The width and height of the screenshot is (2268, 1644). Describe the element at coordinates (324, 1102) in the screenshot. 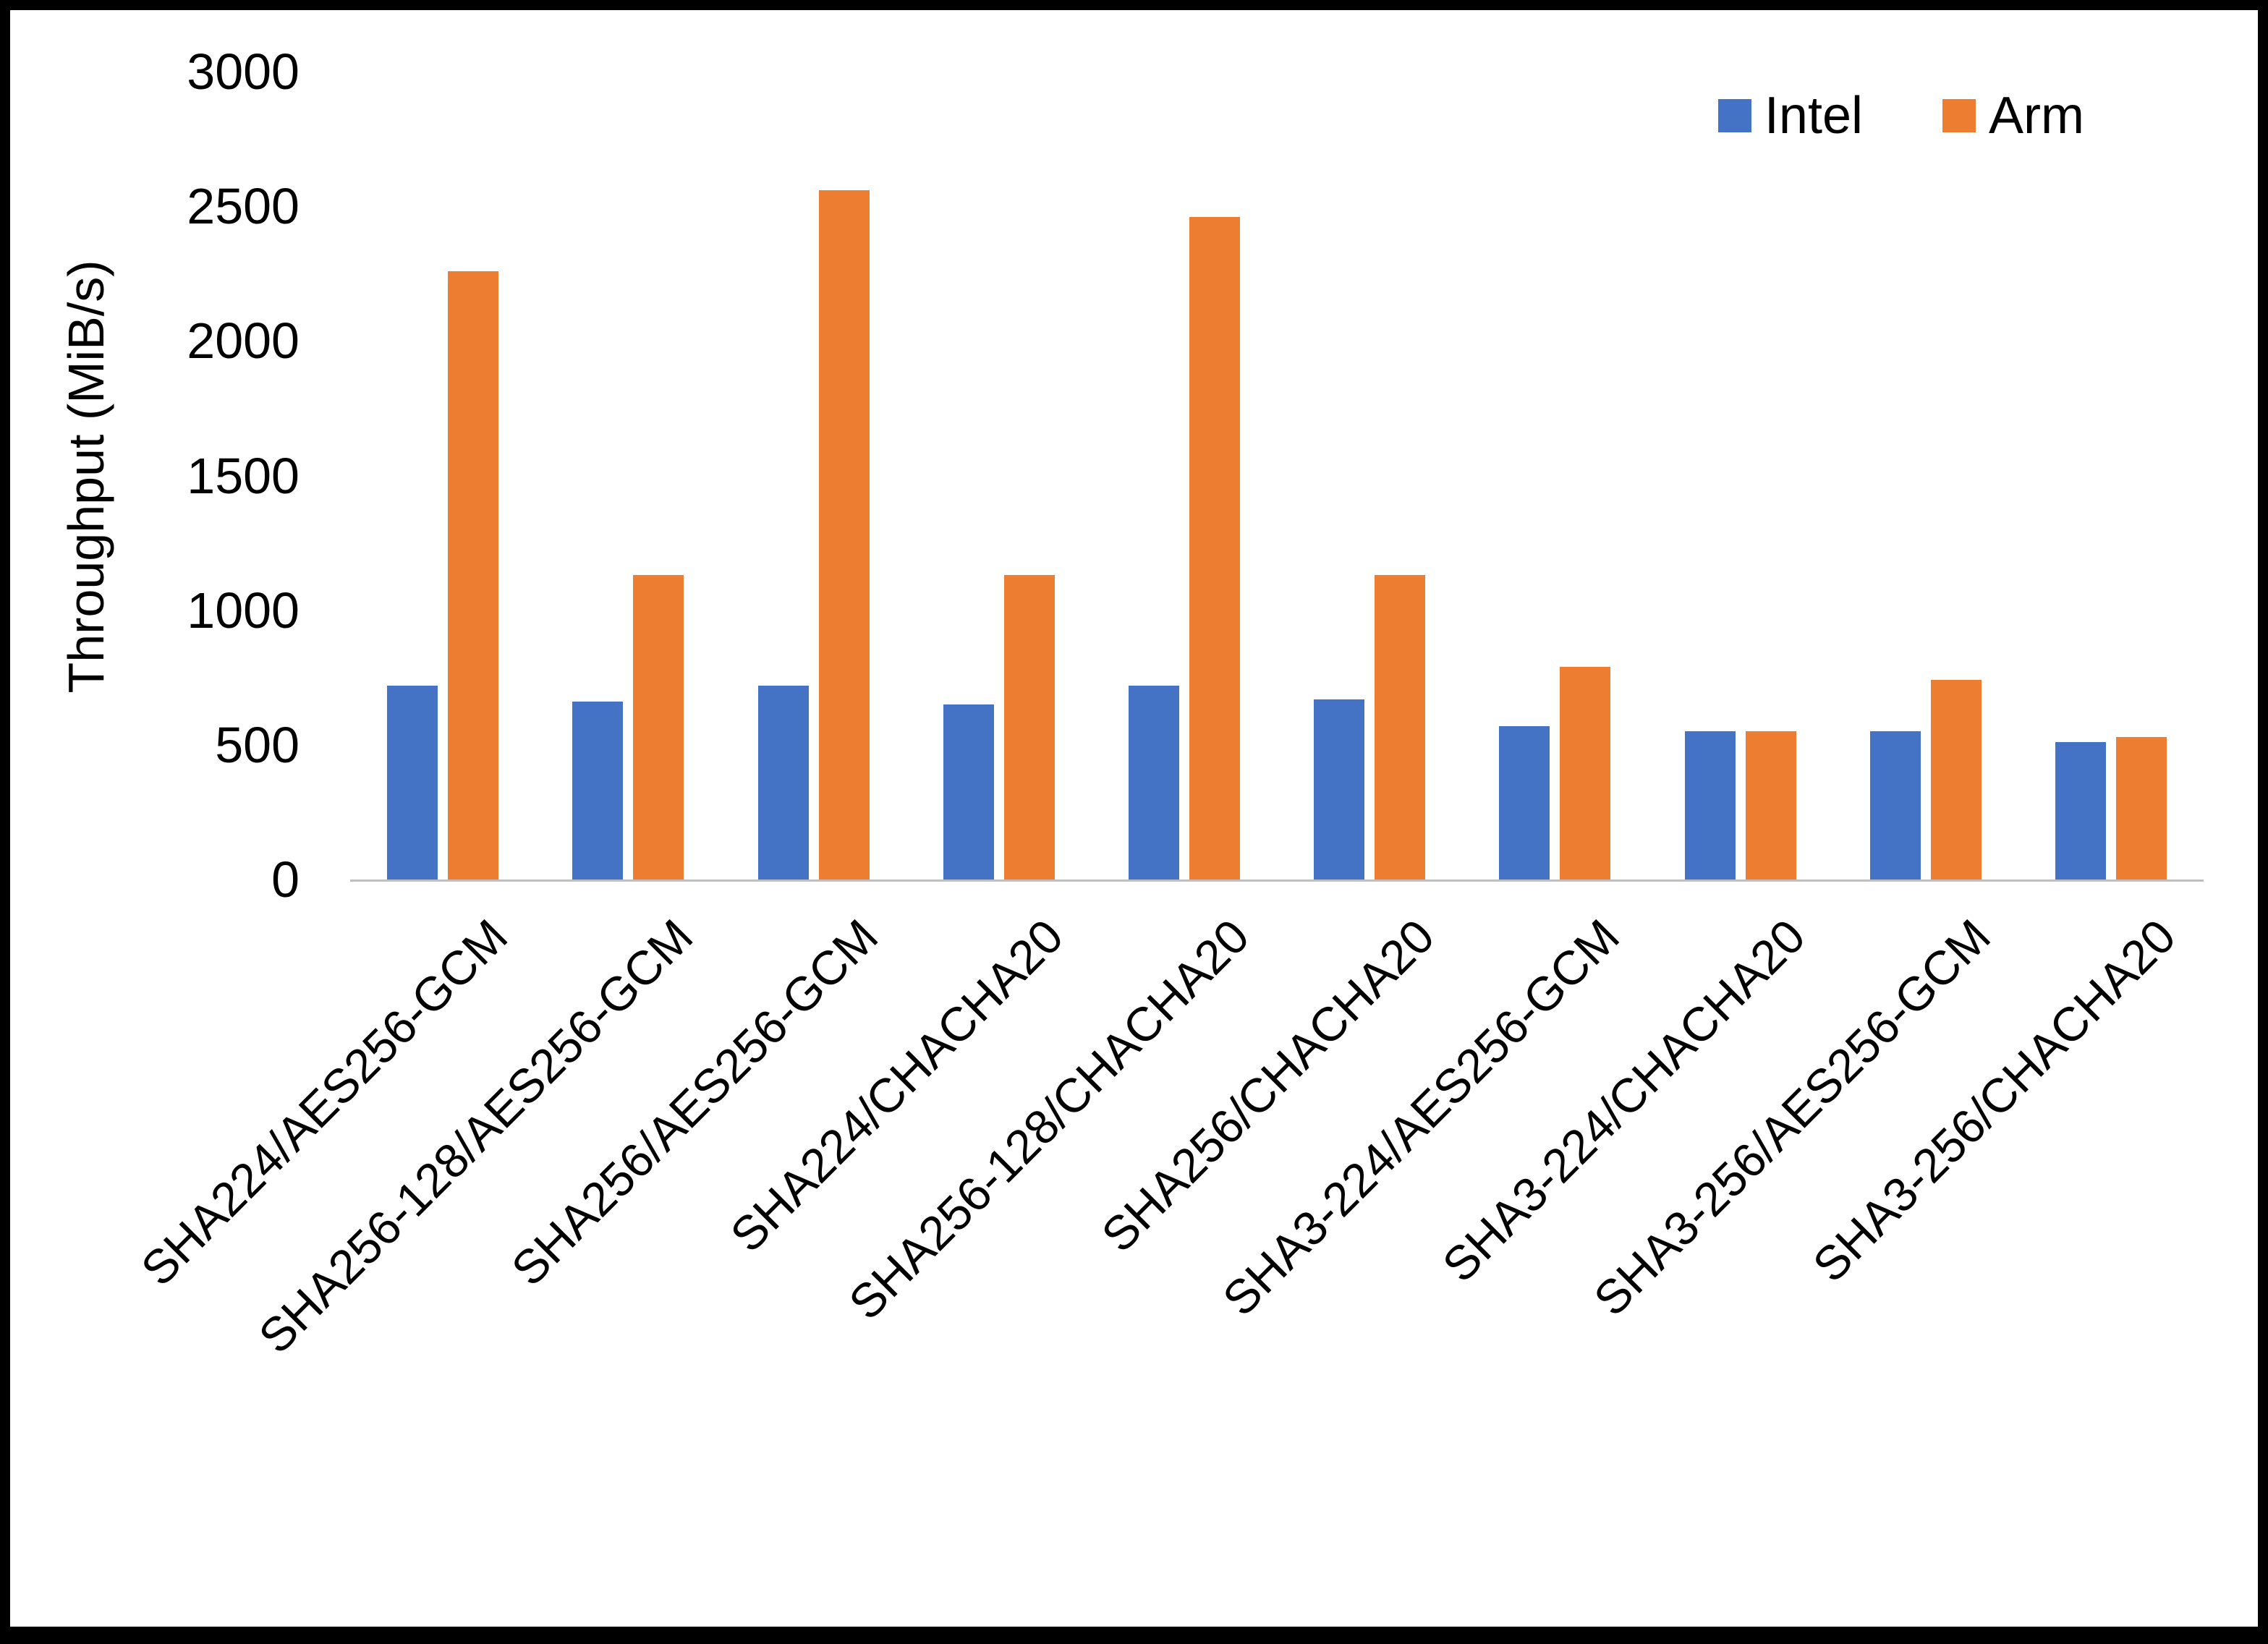

I see `x-category-label: SHA224/AES256-GCM` at that location.